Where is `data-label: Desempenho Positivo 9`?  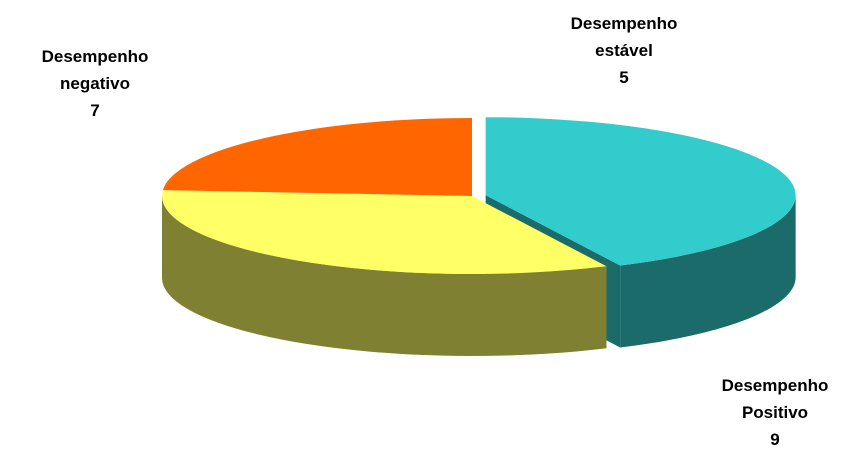
data-label: Desempenho Positivo 9 is located at coordinates (775, 412).